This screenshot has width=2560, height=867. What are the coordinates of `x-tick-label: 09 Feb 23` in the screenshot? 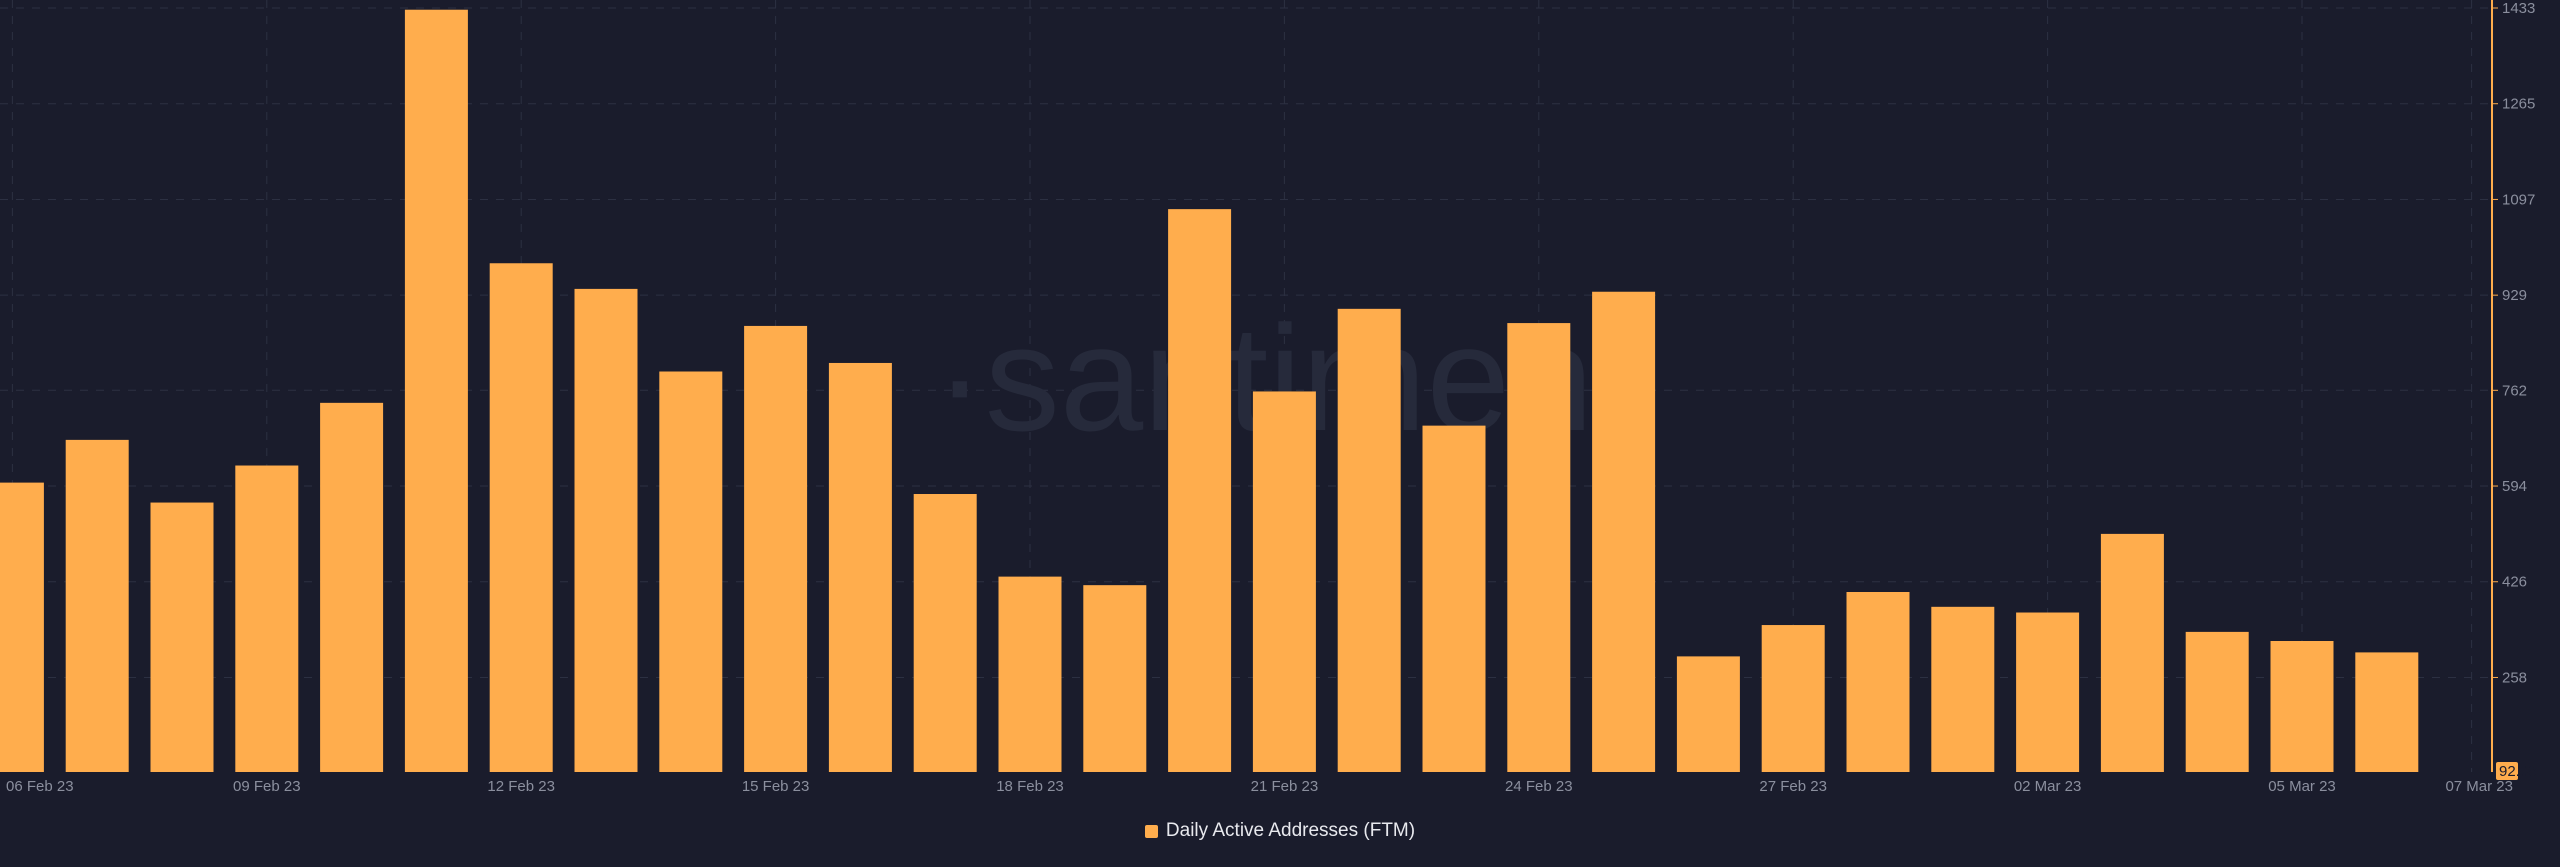 It's located at (267, 786).